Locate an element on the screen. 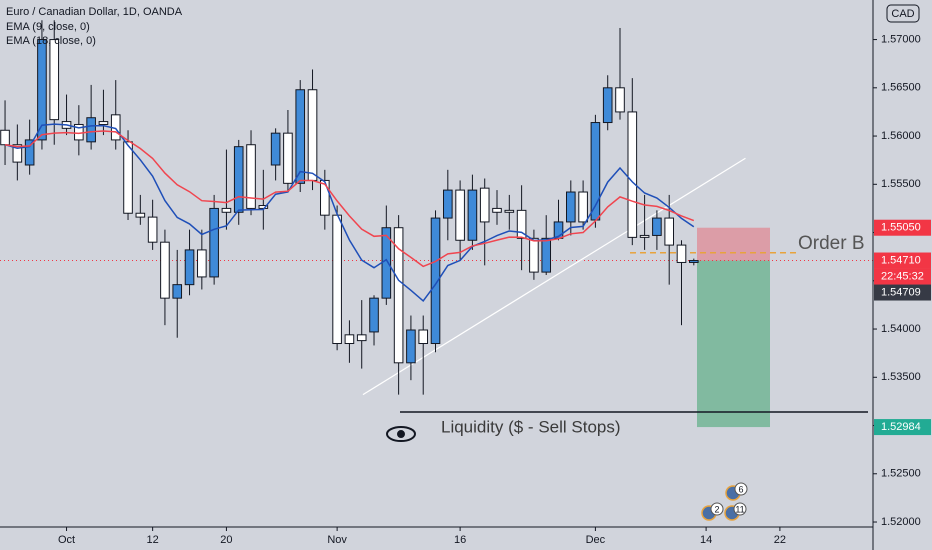 This screenshot has width=932, height=550. currency-badge is located at coordinates (903, 13).